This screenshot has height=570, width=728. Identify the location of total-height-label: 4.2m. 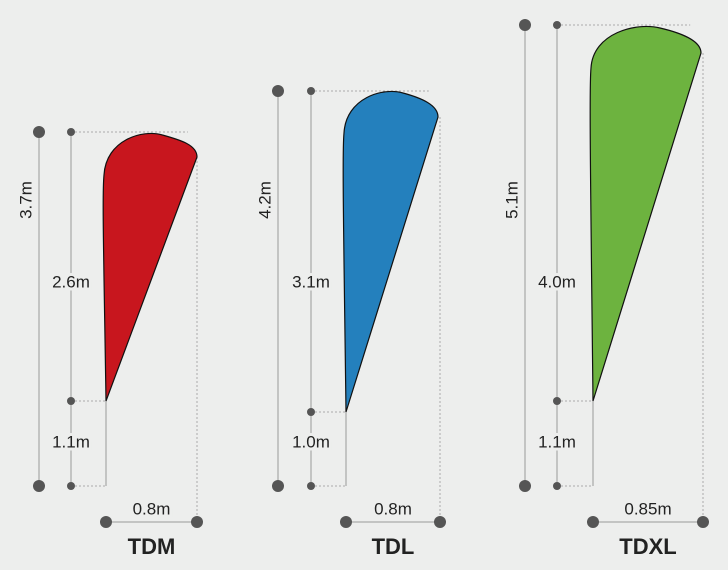
(264, 200).